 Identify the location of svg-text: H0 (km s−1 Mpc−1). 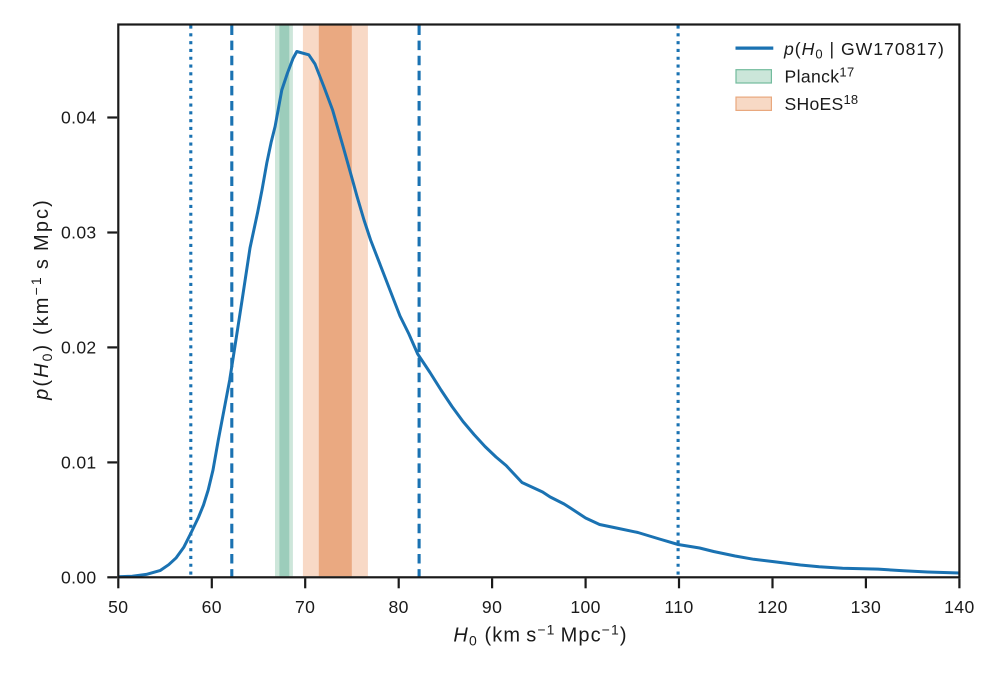
(540, 634).